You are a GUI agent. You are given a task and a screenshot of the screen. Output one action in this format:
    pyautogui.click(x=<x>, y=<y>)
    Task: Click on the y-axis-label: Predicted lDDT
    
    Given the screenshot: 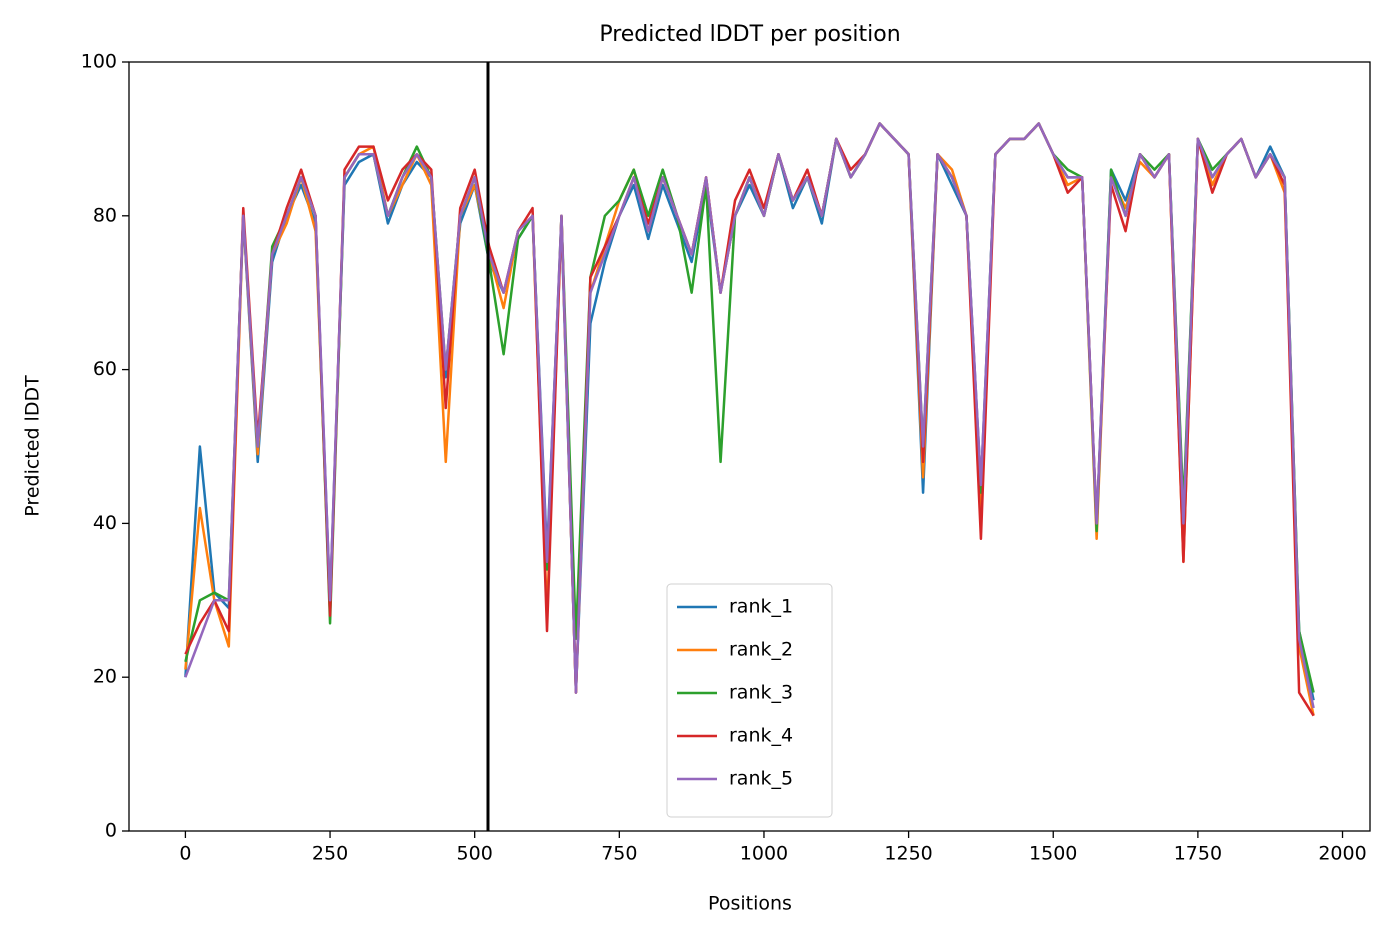 What is the action you would take?
    pyautogui.click(x=33, y=446)
    